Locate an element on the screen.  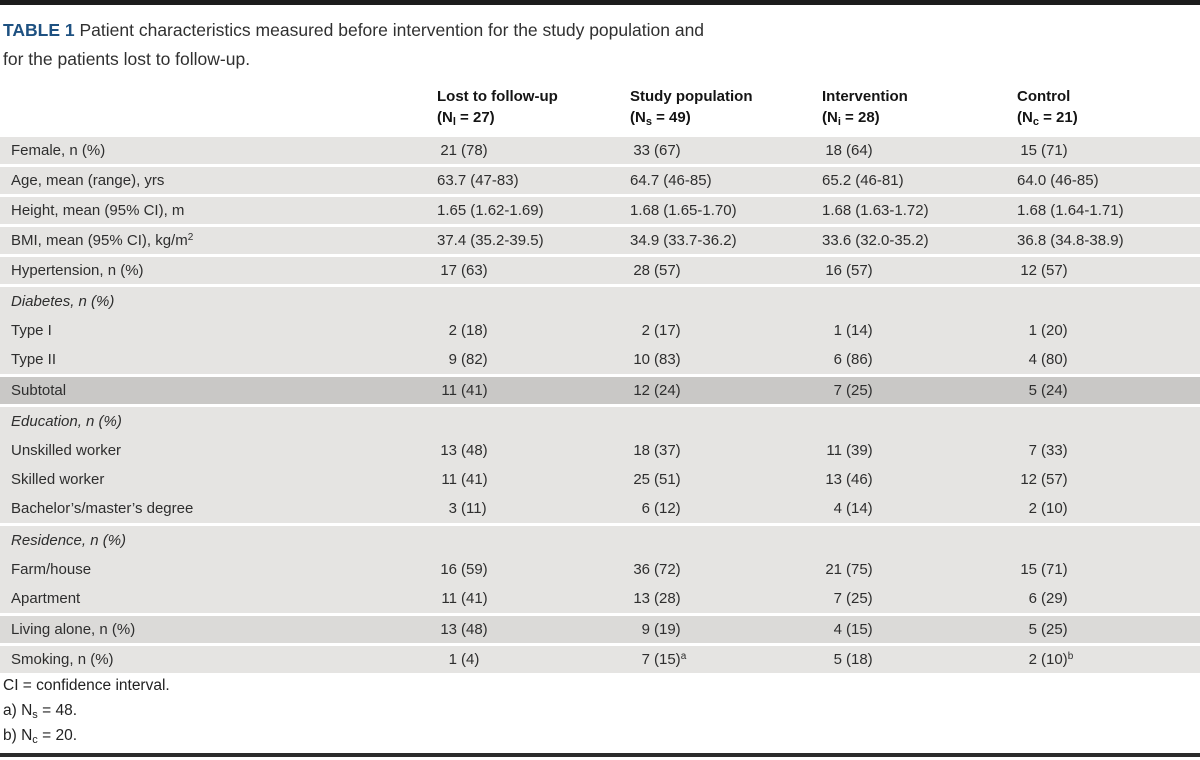
row-label: Type II is located at coordinates (34, 359).